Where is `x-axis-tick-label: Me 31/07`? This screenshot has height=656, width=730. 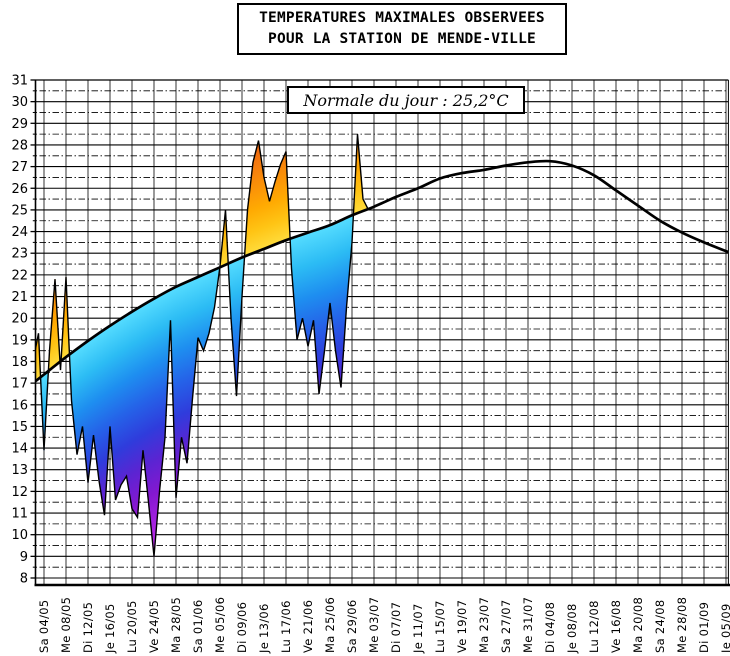
x-axis-tick-label: Me 31/07 is located at coordinates (528, 625).